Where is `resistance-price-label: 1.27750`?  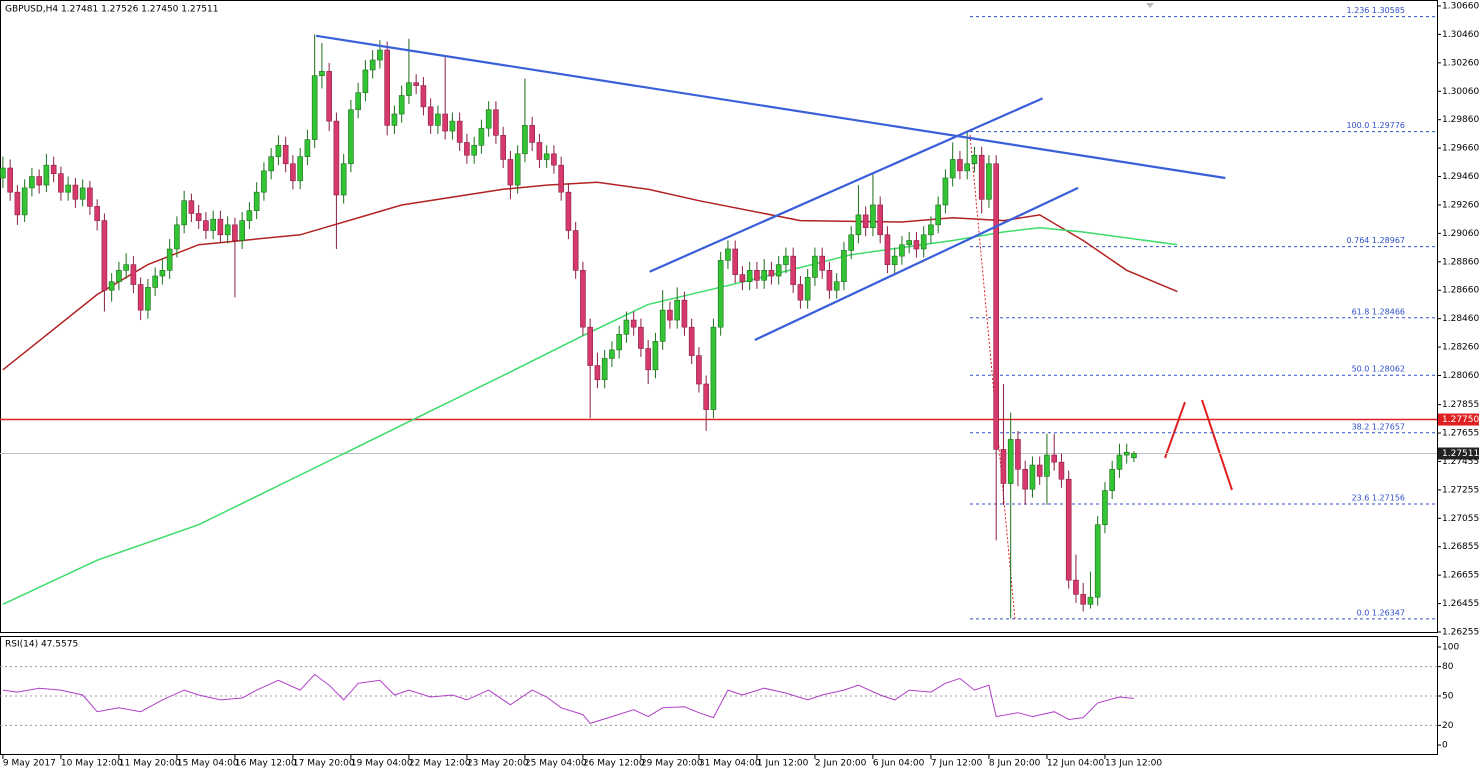
resistance-price-label: 1.27750 is located at coordinates (1460, 420).